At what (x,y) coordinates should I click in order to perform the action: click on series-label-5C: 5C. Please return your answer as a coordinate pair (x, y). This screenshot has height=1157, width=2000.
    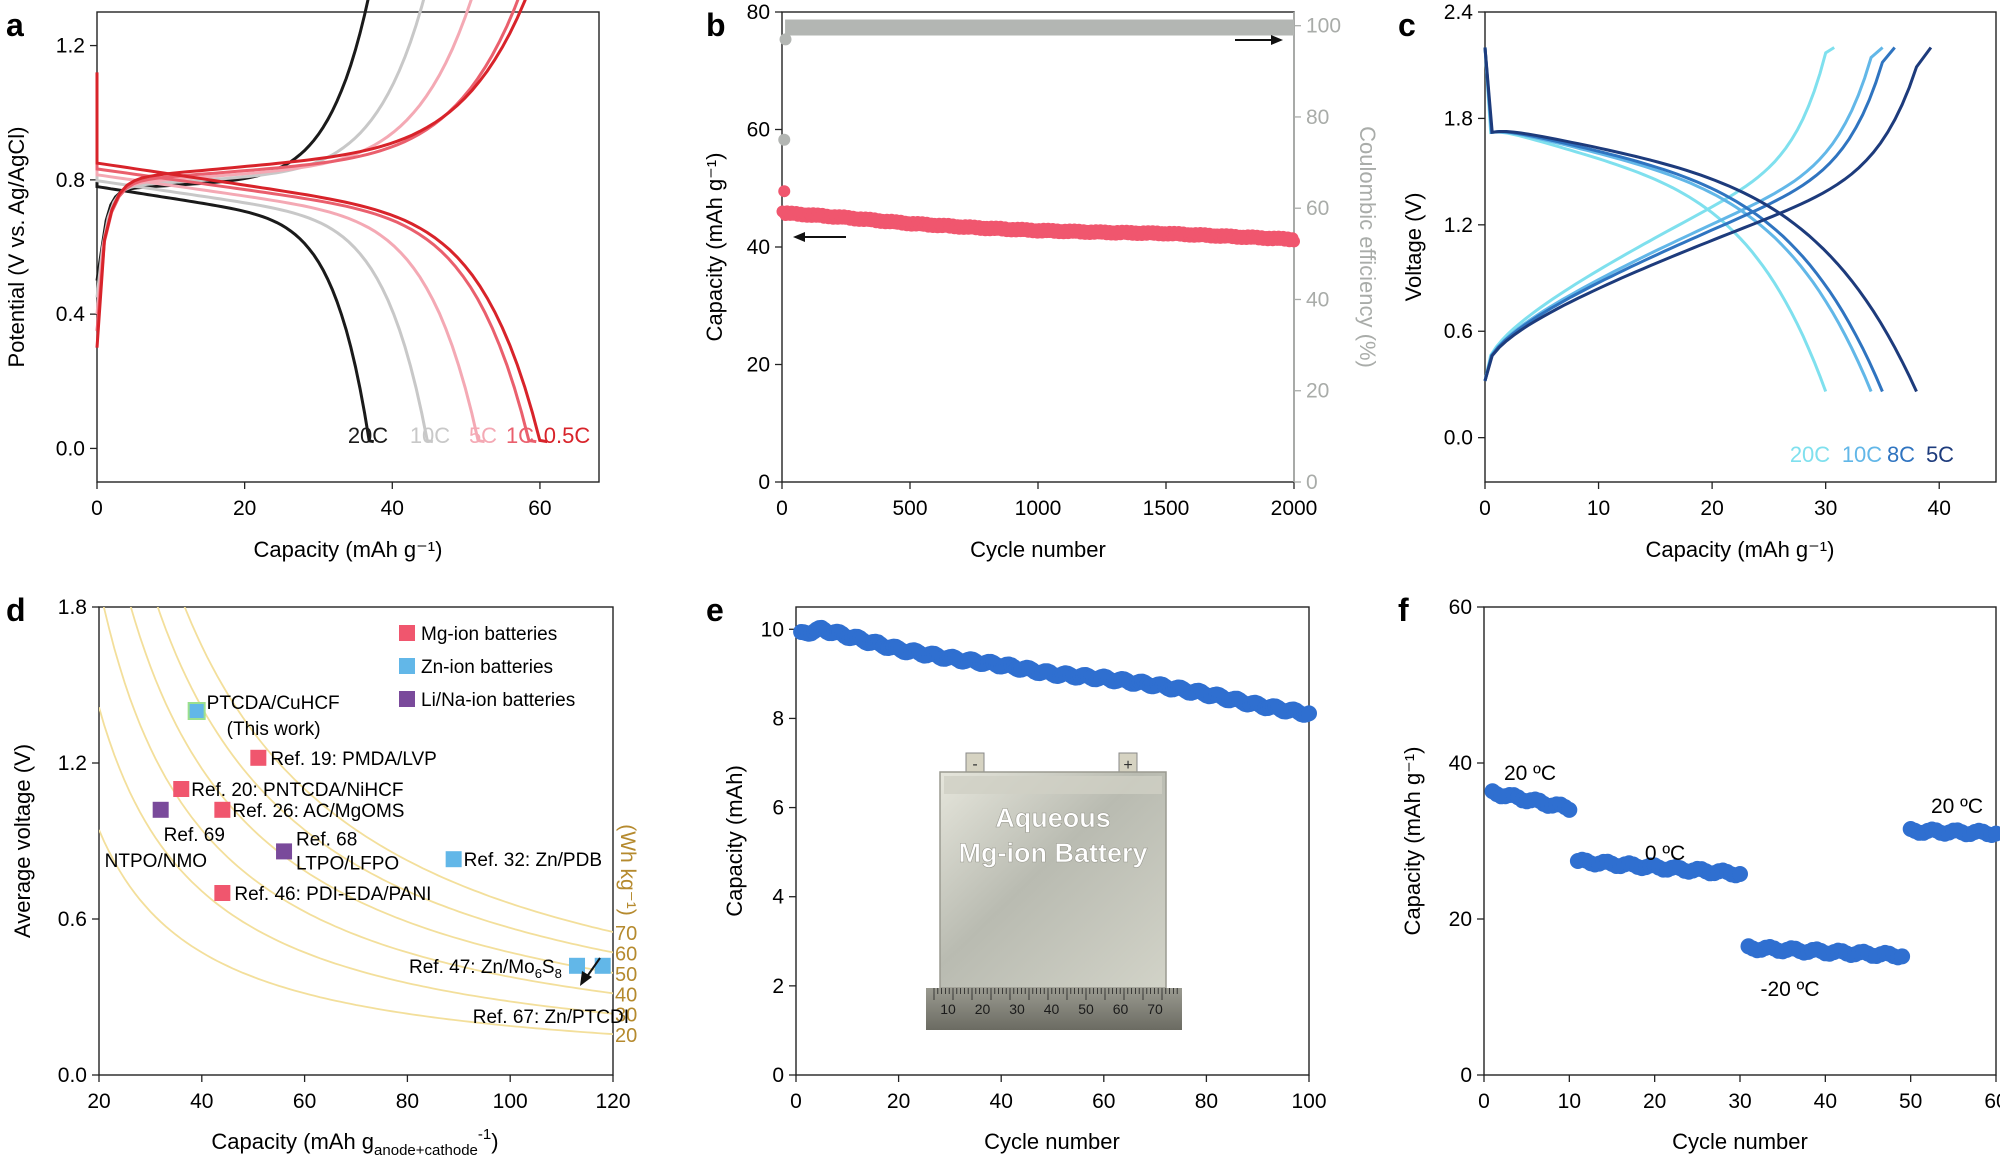
    Looking at the image, I should click on (1940, 454).